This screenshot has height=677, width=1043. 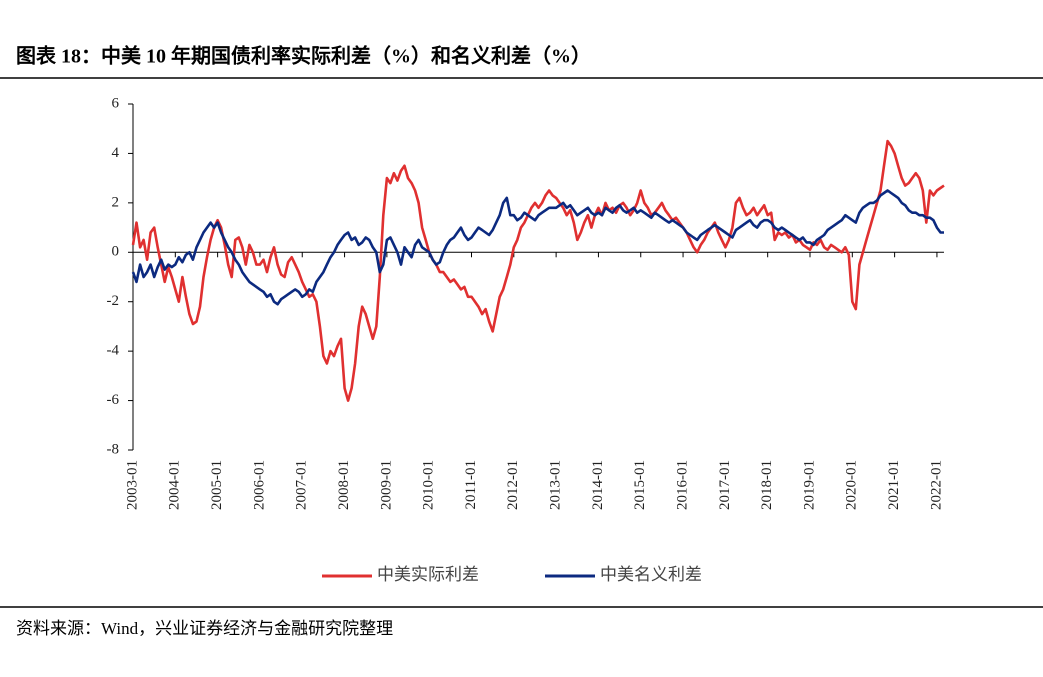 I want to click on x-tick-label: 2008-01, so click(x=344, y=485).